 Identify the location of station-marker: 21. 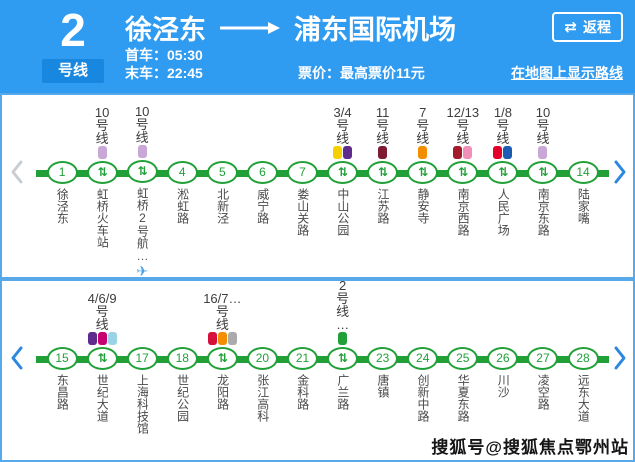
(302, 358).